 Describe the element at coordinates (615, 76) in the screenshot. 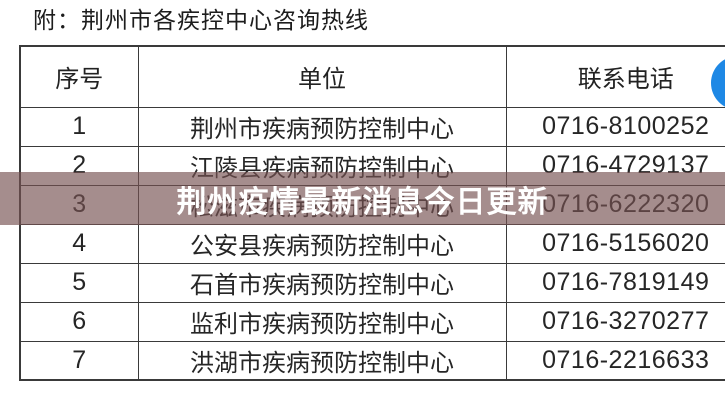

I see `col-header-phone: 联系电话` at that location.